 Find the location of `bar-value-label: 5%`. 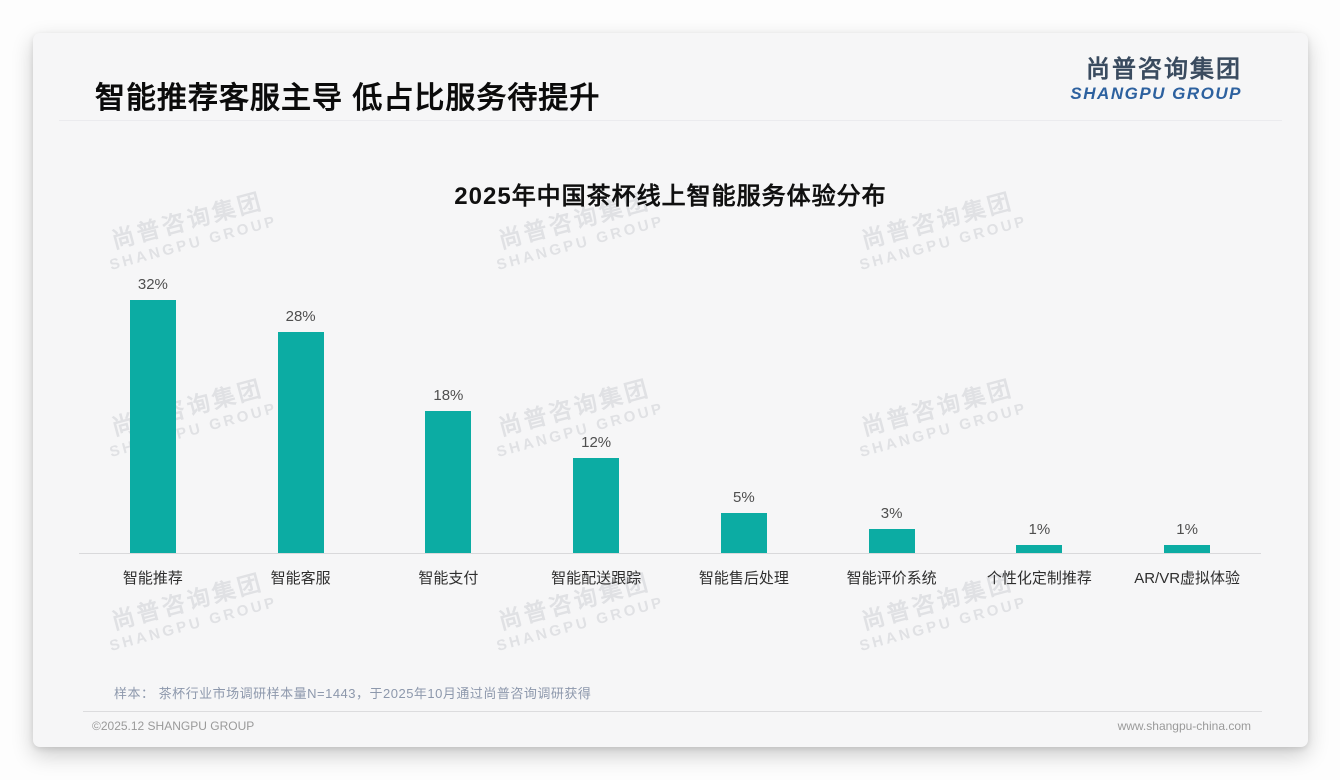

bar-value-label: 5% is located at coordinates (744, 497).